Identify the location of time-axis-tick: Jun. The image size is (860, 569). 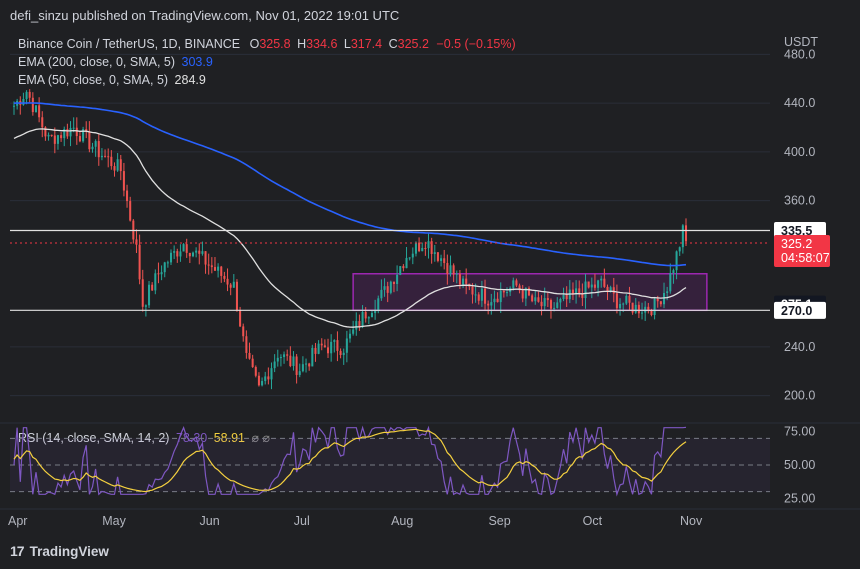
(210, 521).